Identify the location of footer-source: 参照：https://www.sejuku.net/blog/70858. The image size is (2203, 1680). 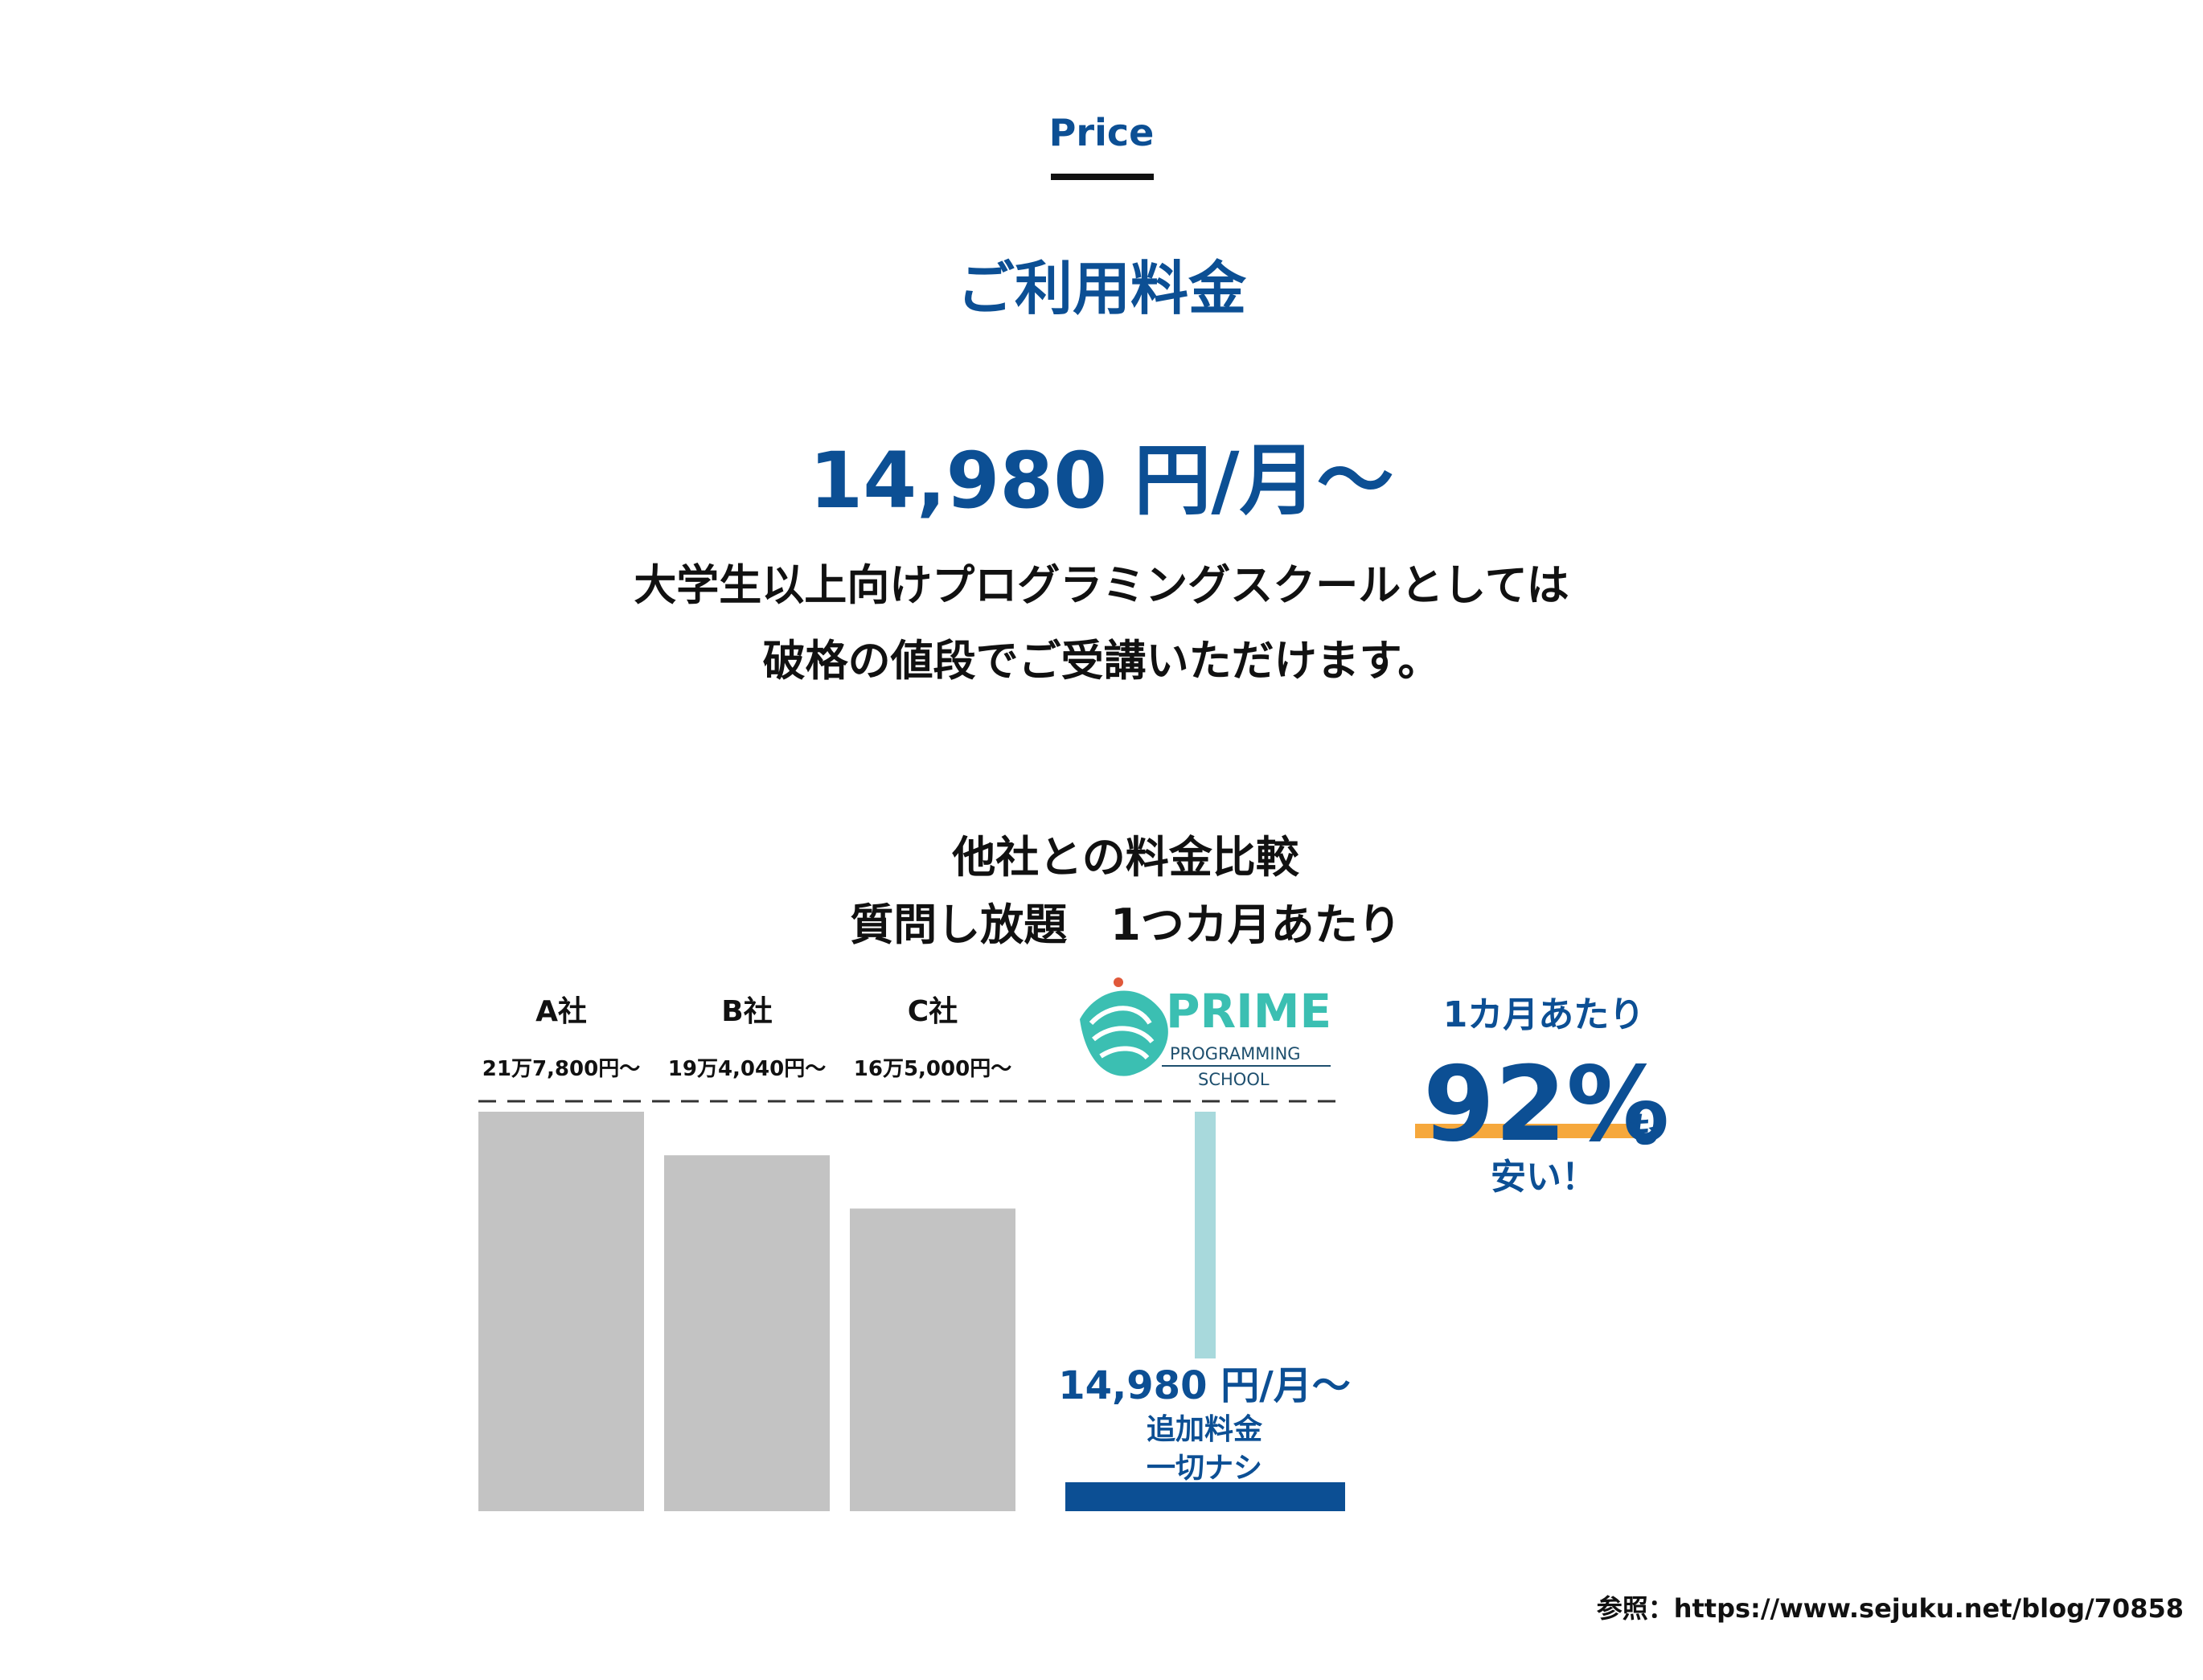
(1890, 1608).